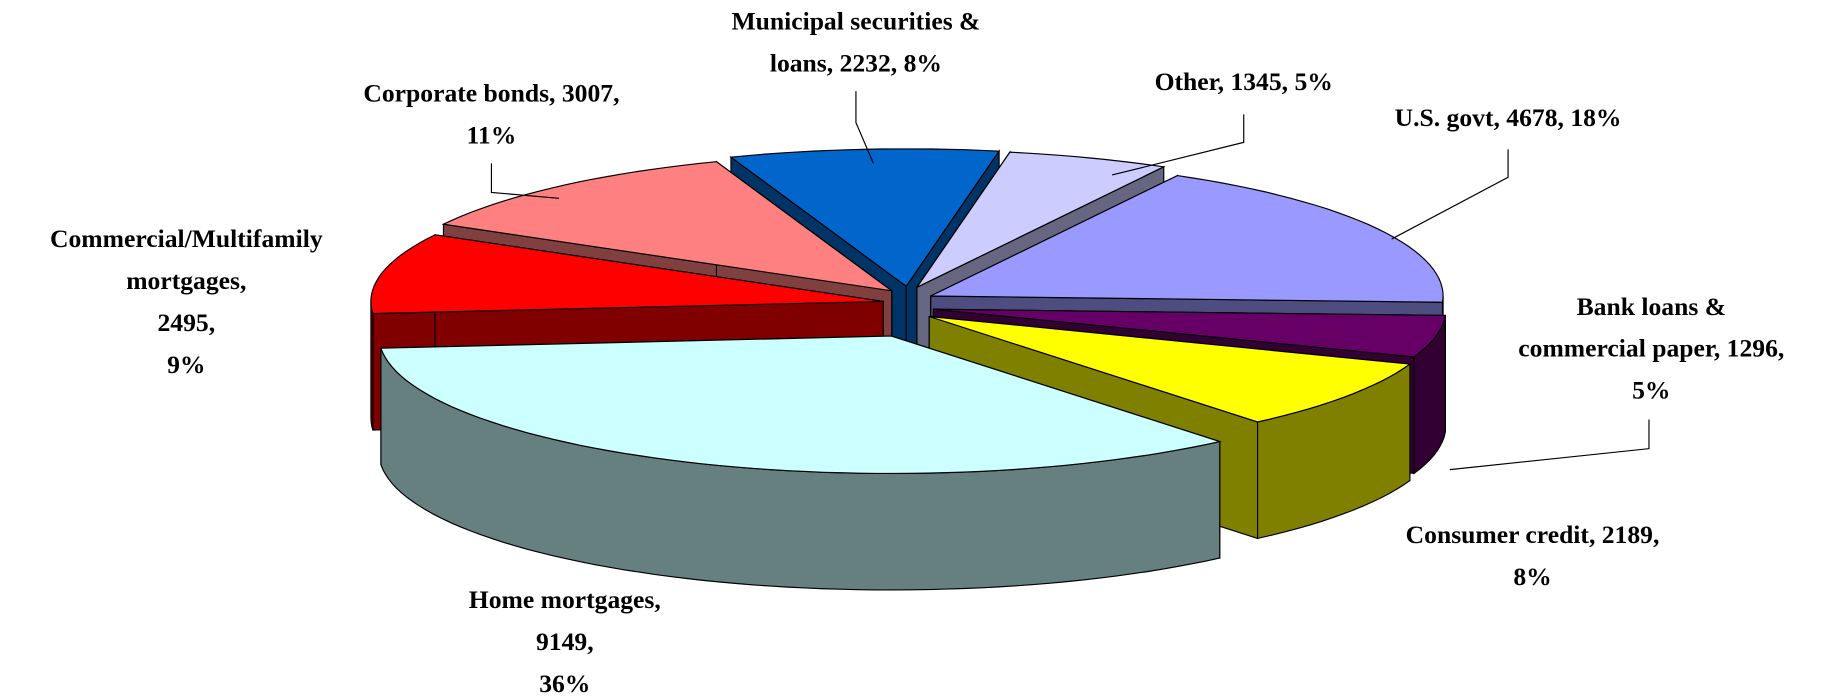  Describe the element at coordinates (1533, 534) in the screenshot. I see `data-label: Consumer credit, 2189,` at that location.